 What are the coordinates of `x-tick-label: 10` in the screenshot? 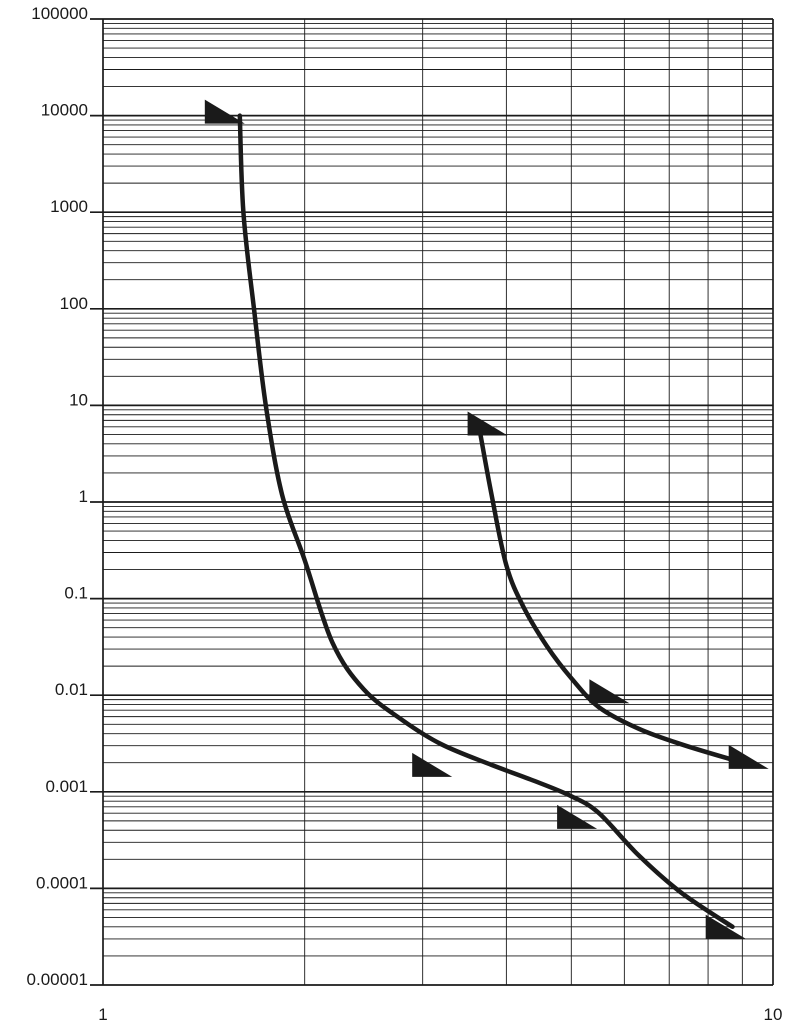 It's located at (773, 1014).